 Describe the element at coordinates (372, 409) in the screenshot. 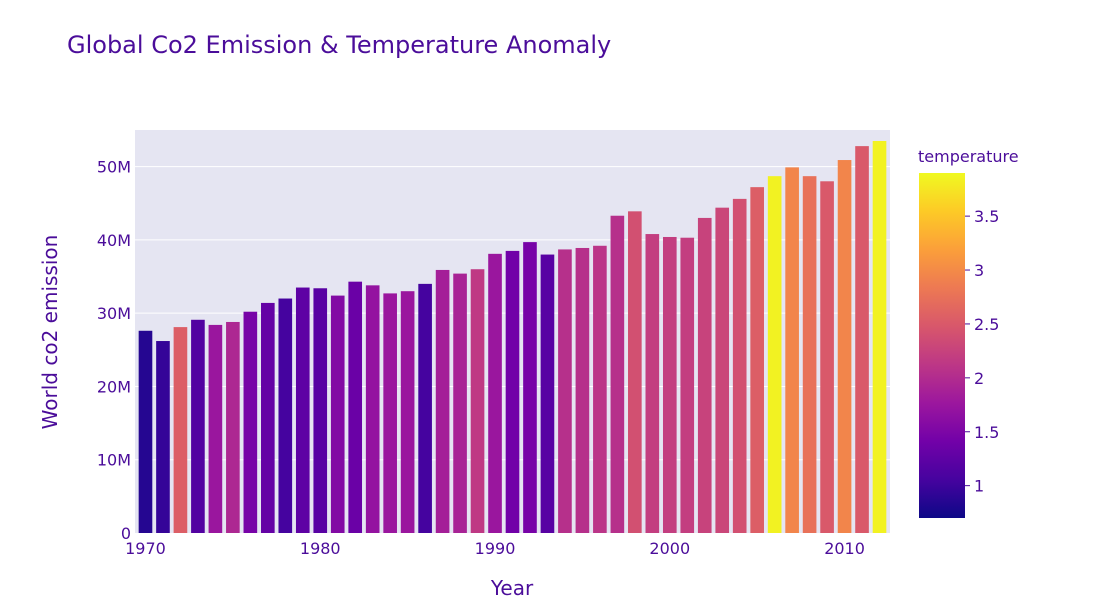

I see `bar-1983` at that location.